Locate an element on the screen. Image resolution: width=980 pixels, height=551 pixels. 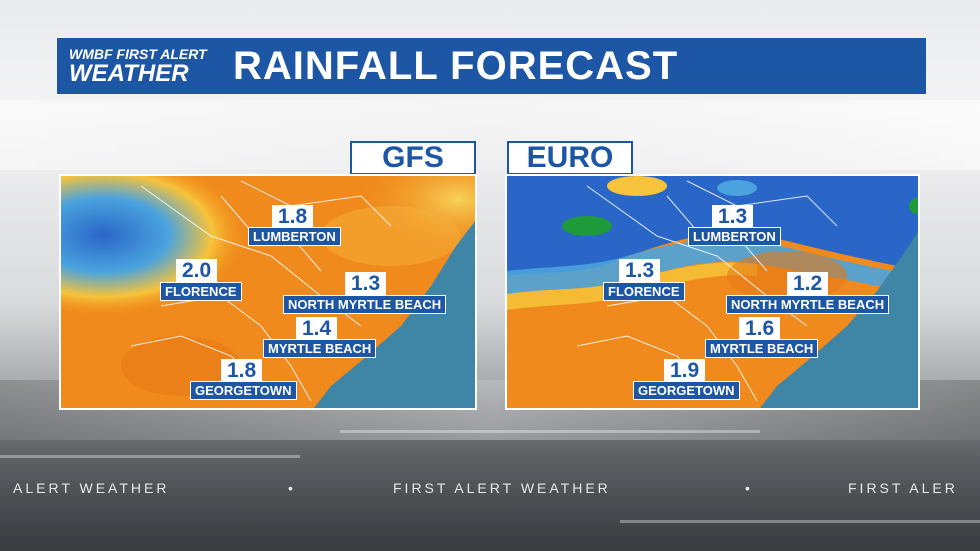
georgetown-value: 1.9 is located at coordinates (685, 371).